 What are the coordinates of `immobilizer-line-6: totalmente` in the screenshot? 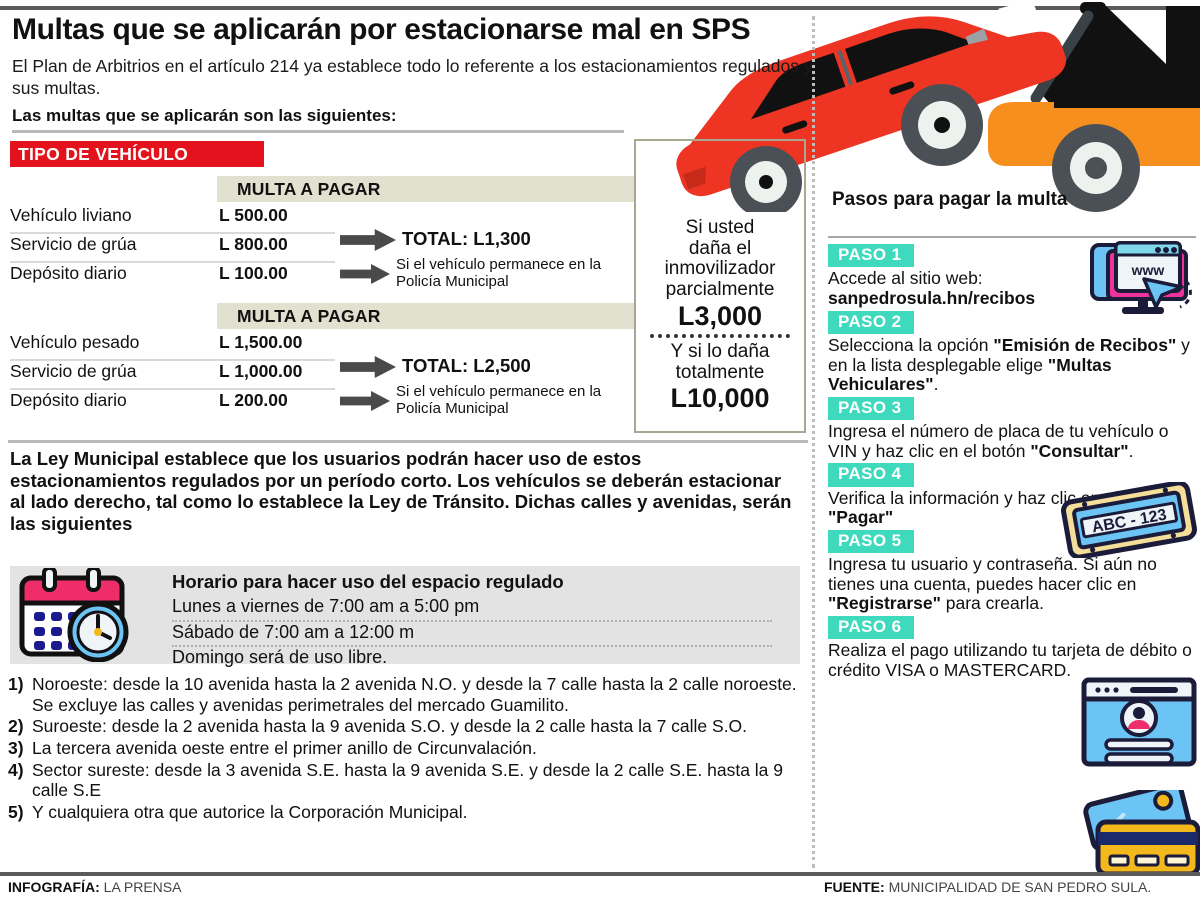 It's located at (720, 372).